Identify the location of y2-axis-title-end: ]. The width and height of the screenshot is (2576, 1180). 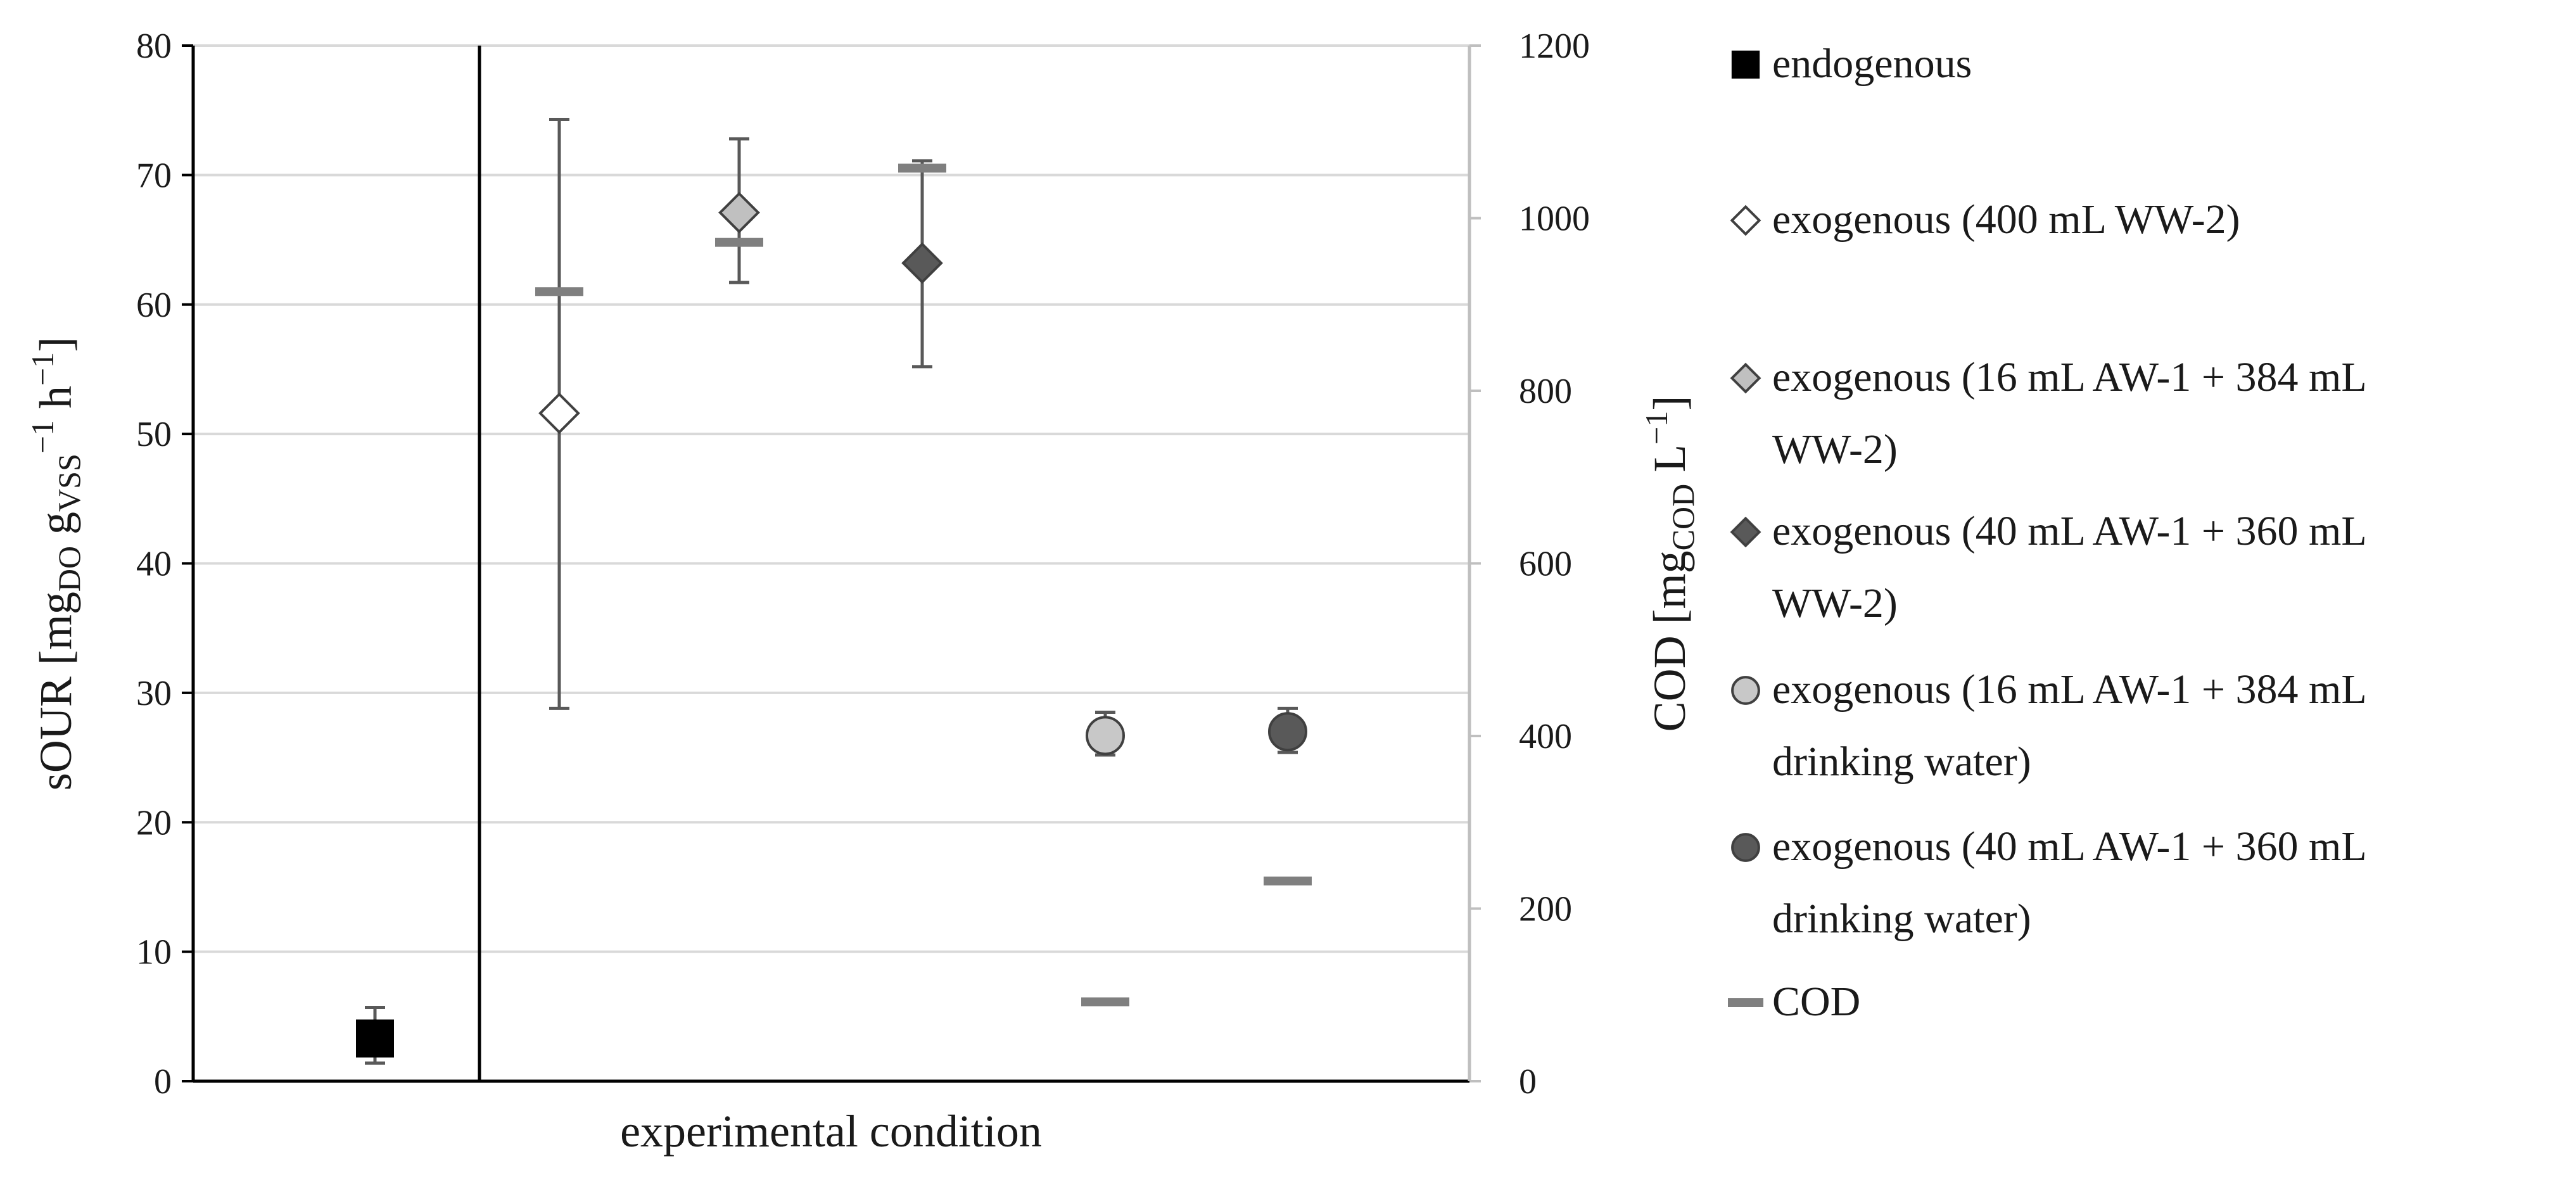
(1669, 403).